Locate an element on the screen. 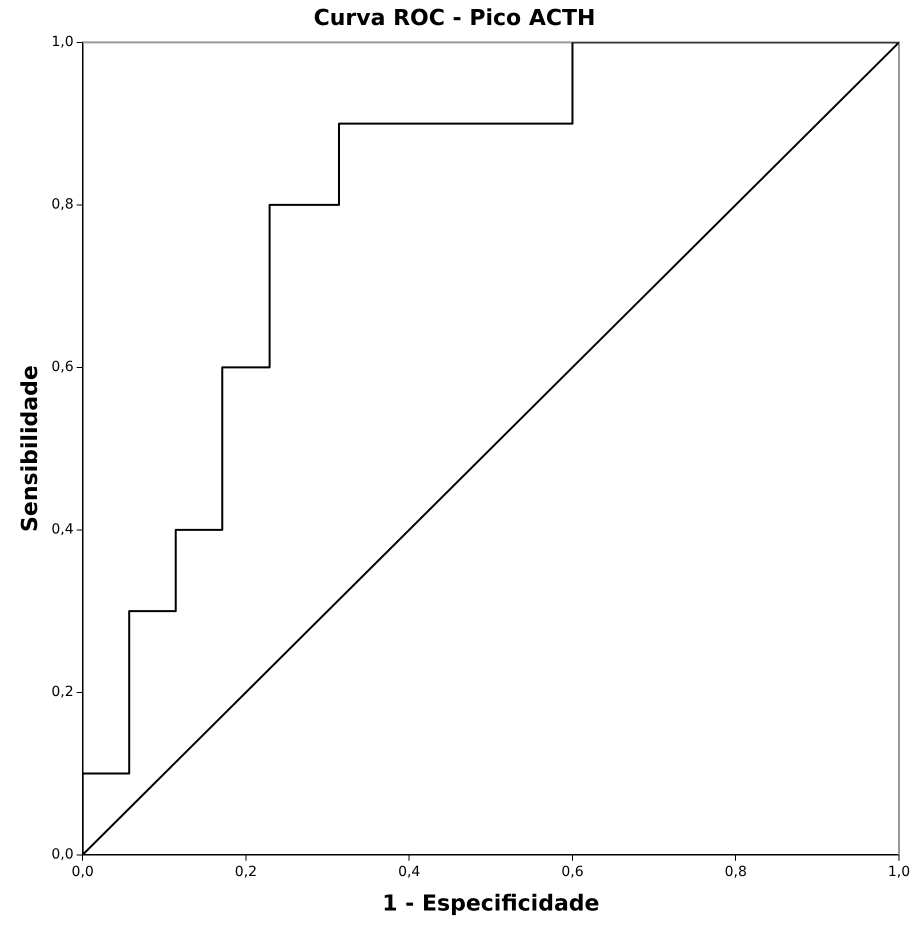  chart-title: Curva ROC - Pico ACTH is located at coordinates (455, 18).